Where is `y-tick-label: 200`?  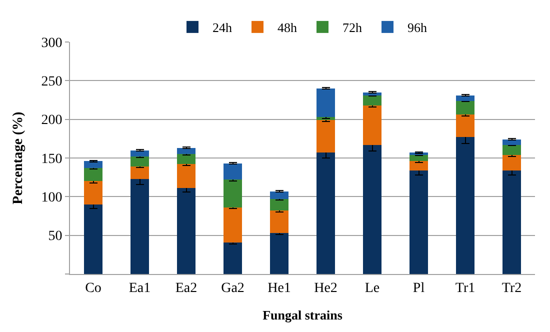 y-tick-label: 200 is located at coordinates (51, 120).